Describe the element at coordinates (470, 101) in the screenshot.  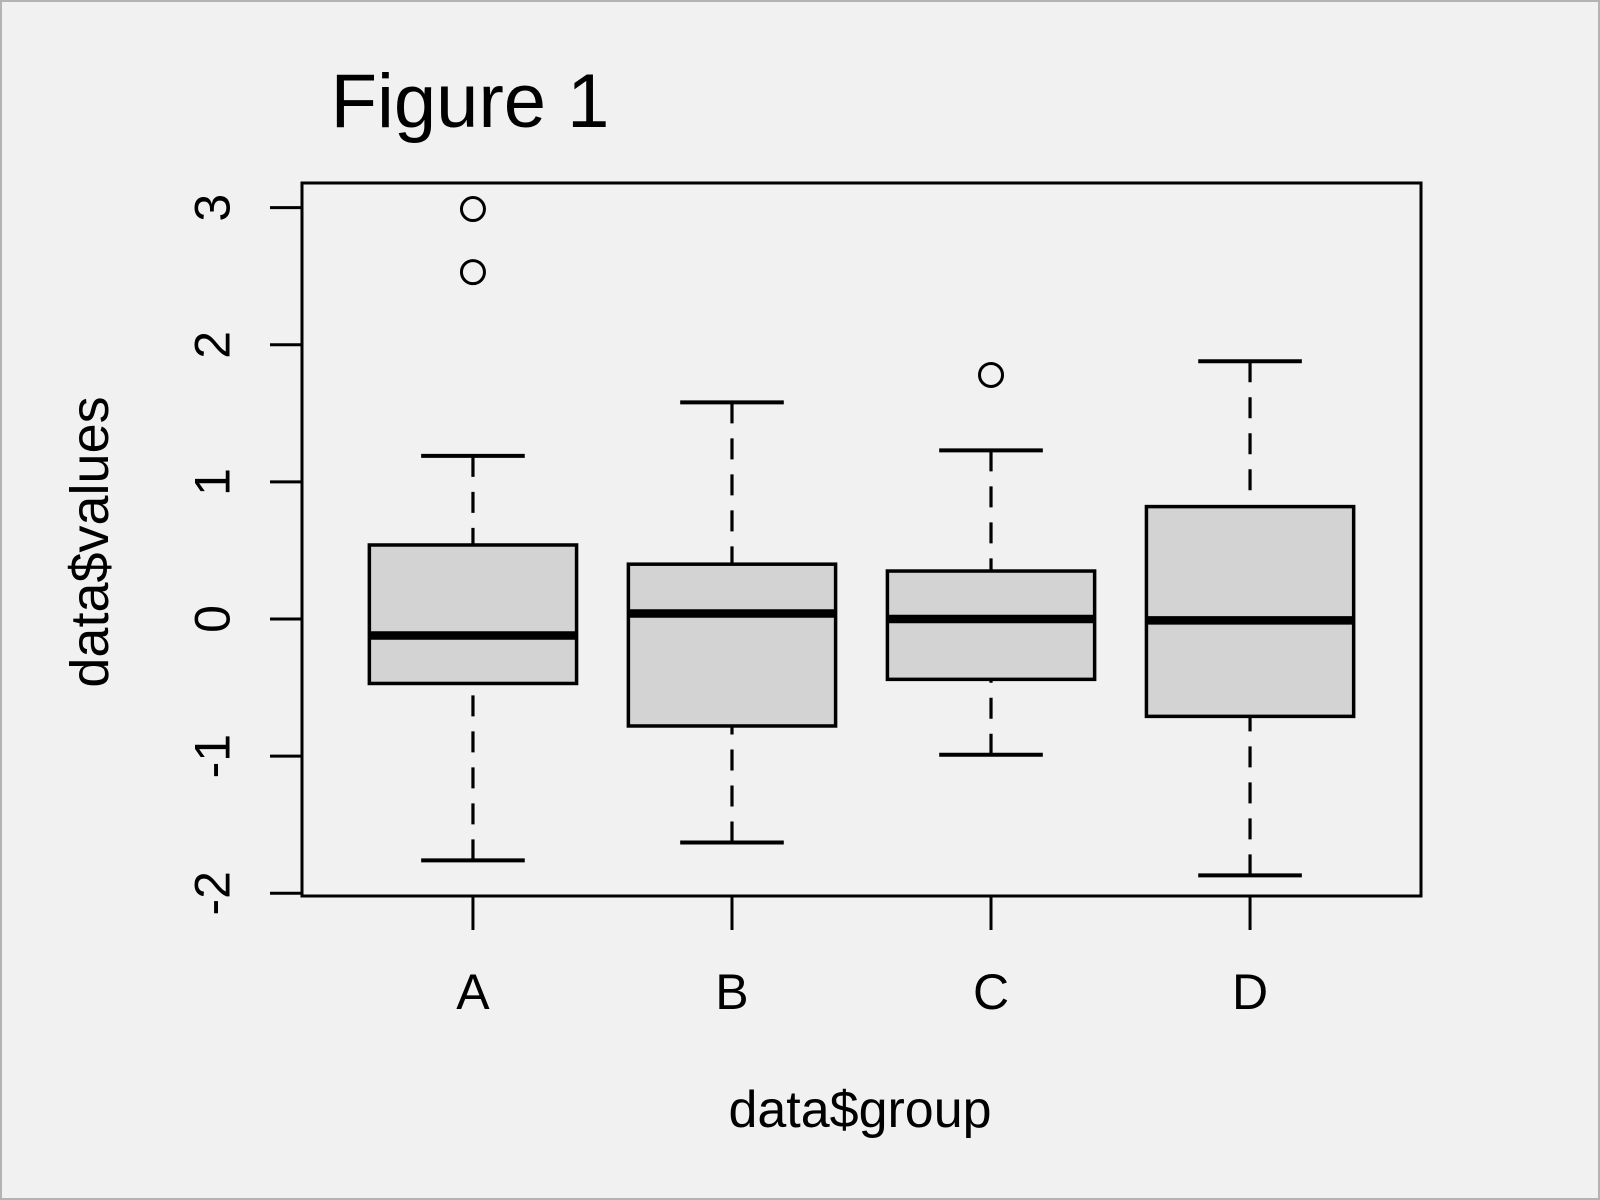
I see `chart-title: Figure 1` at that location.